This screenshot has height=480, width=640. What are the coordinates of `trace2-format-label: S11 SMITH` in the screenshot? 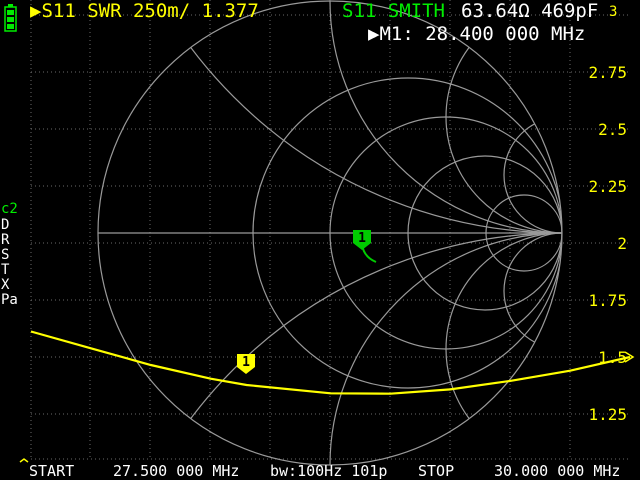 It's located at (393, 11).